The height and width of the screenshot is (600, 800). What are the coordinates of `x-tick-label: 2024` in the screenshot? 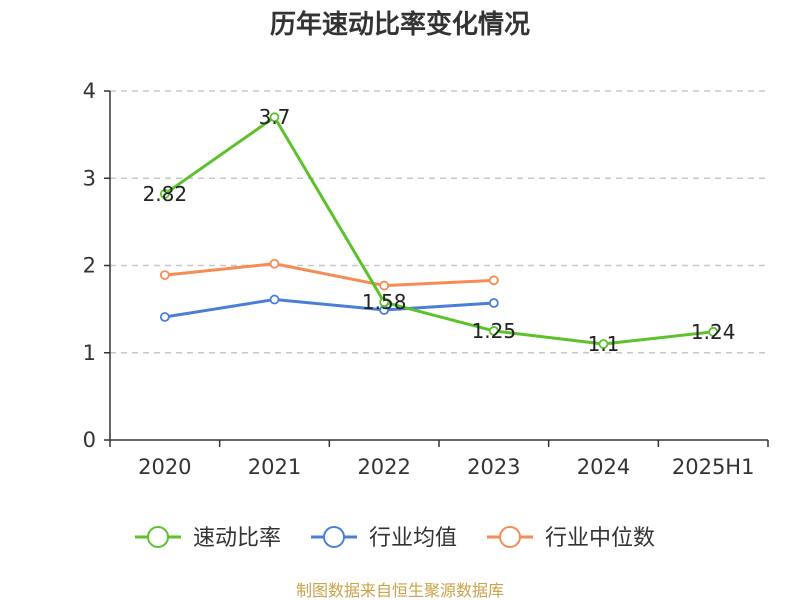 It's located at (603, 467).